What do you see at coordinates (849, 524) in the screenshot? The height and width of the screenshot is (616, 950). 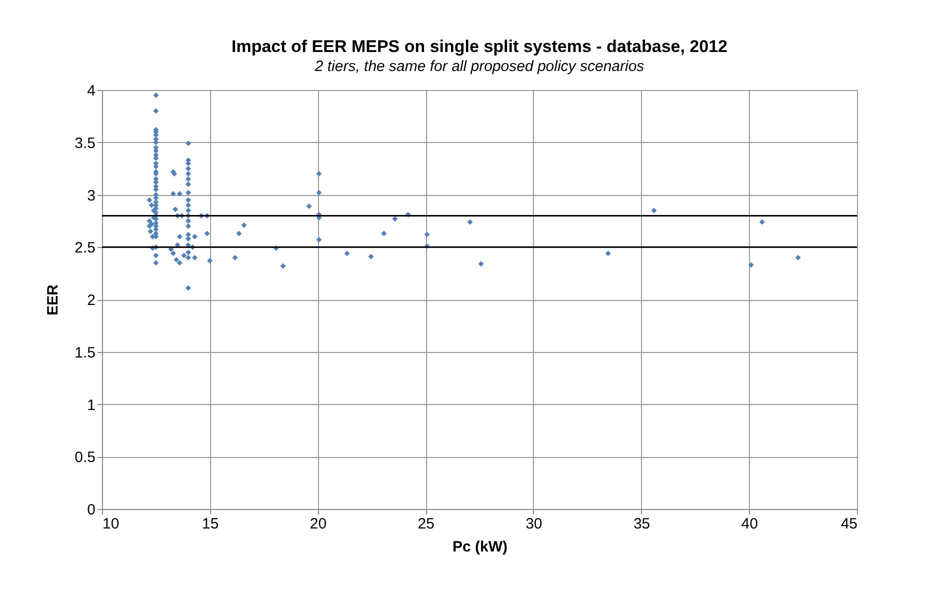 I see `x-tick-label: 45` at bounding box center [849, 524].